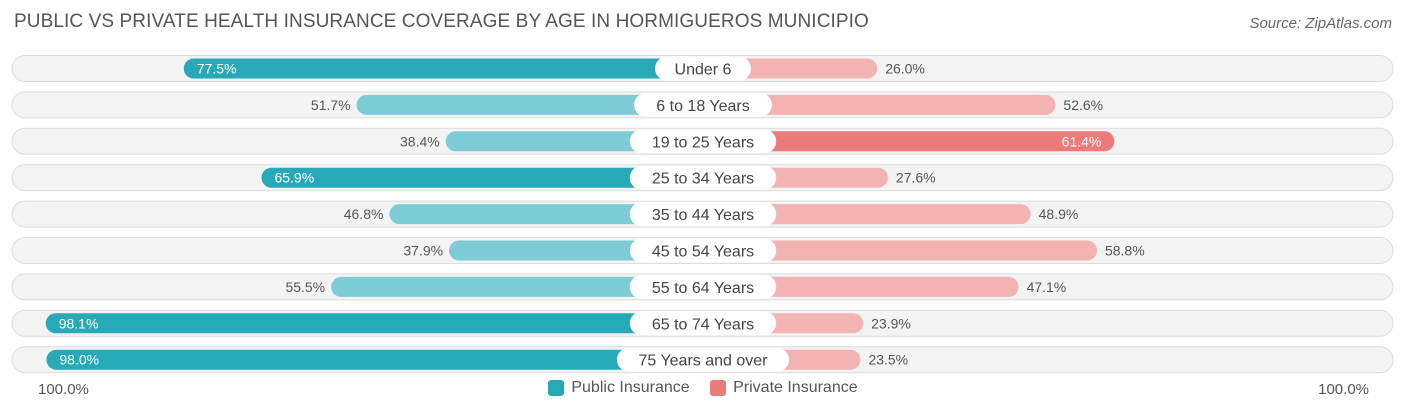 This screenshot has height=414, width=1406. What do you see at coordinates (63, 389) in the screenshot?
I see `axis-left-label: 100.0%` at bounding box center [63, 389].